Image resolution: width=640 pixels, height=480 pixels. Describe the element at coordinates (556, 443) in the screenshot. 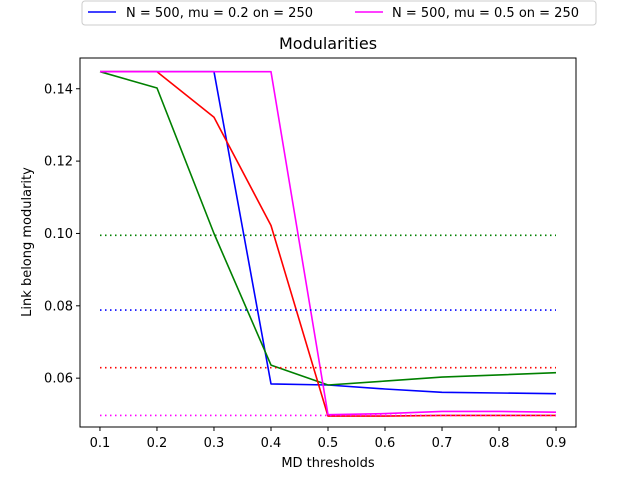

I see `x-tick-label: 0.9` at that location.